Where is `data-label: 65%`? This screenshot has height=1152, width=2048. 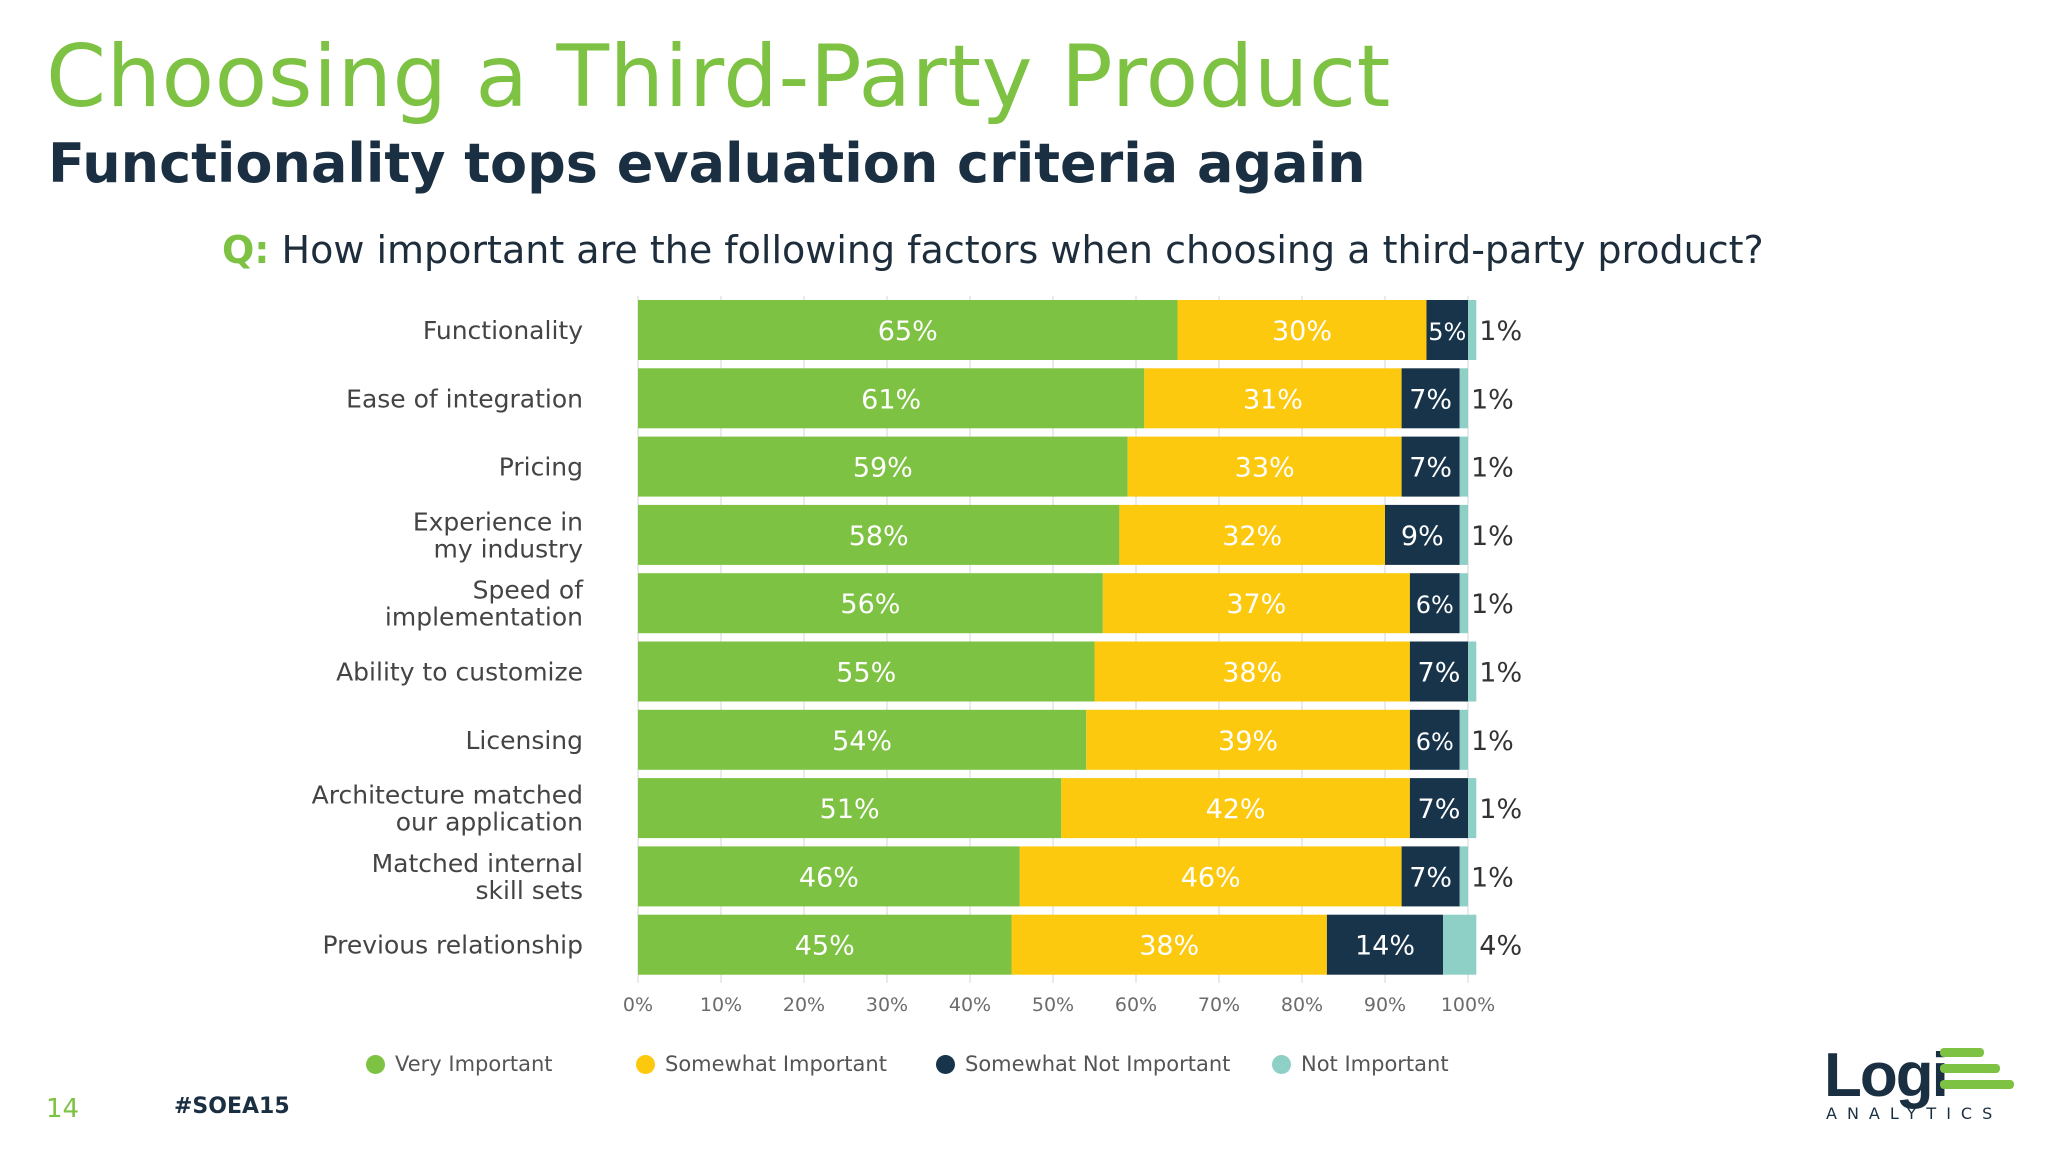 data-label: 65% is located at coordinates (908, 331).